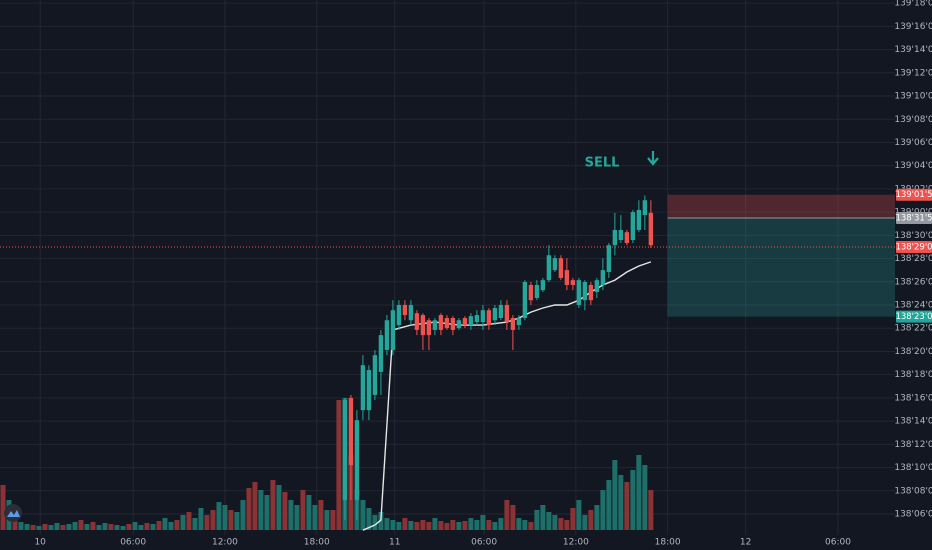 The height and width of the screenshot is (550, 932). Describe the element at coordinates (745, 543) in the screenshot. I see `x-tick-label: 12` at that location.